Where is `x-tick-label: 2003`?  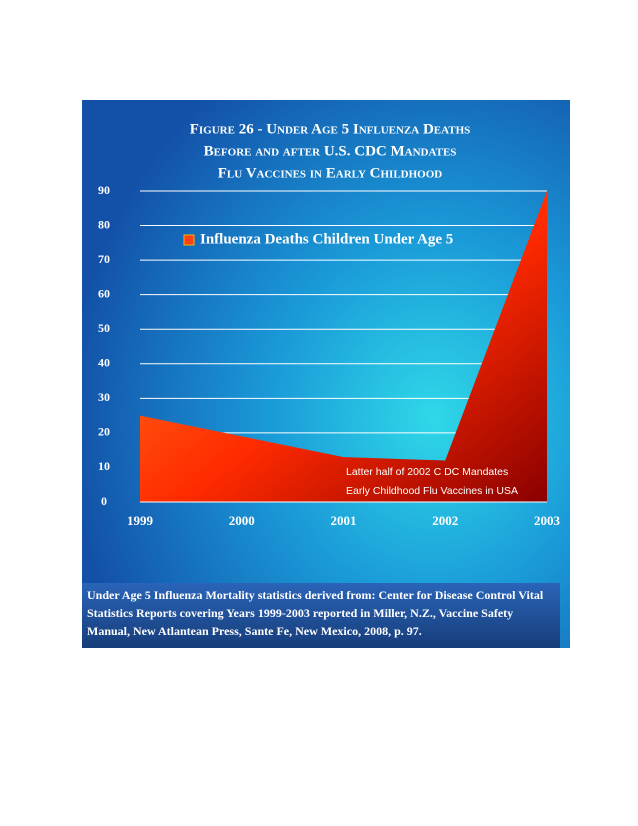
x-tick-label: 2003 is located at coordinates (547, 520).